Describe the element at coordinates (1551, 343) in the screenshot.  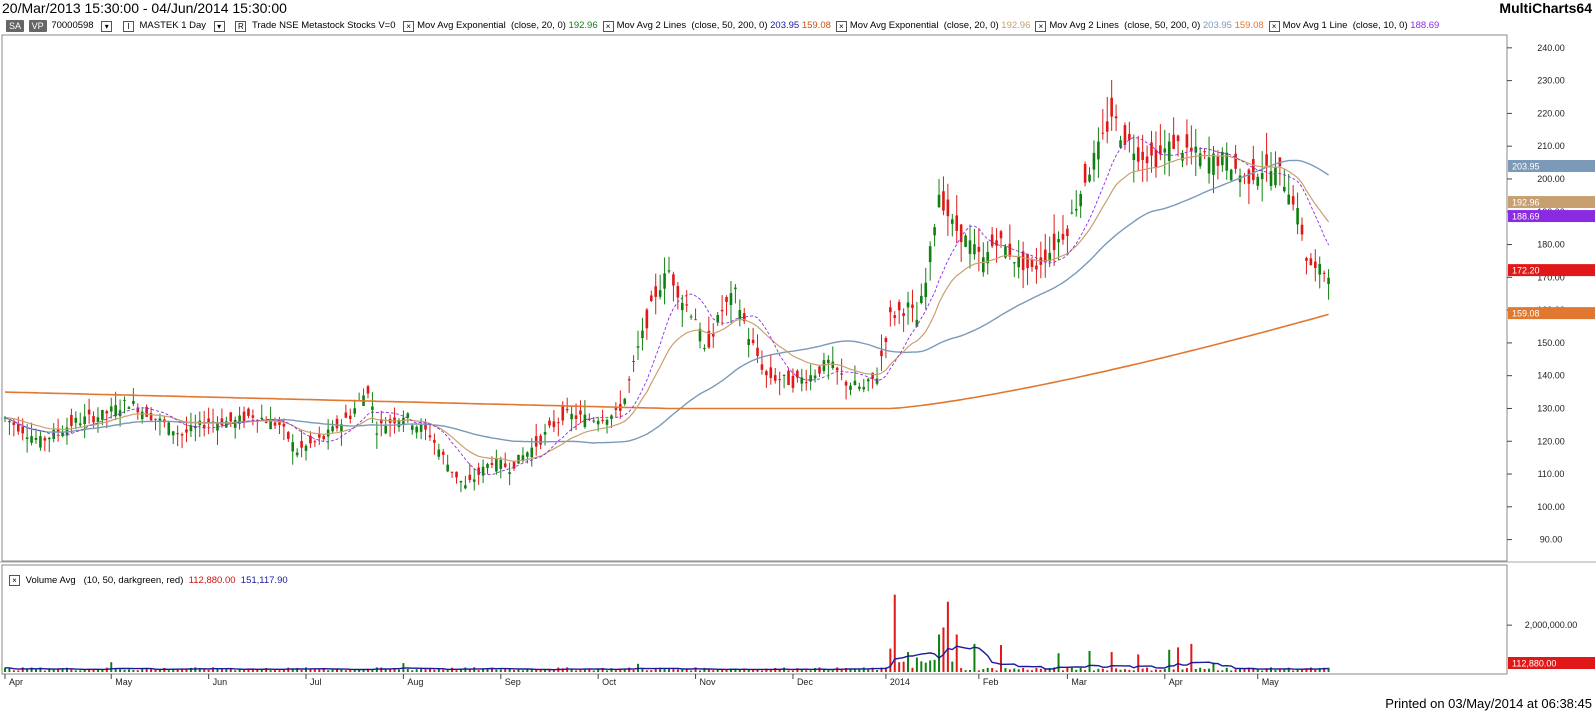
I see `price-tick-label: 150.00` at that location.